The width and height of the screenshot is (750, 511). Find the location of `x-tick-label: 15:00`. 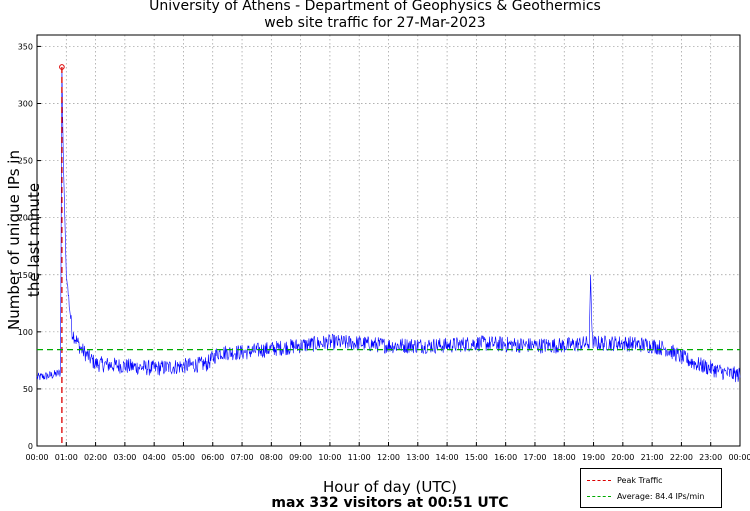

x-tick-label: 15:00 is located at coordinates (476, 457).